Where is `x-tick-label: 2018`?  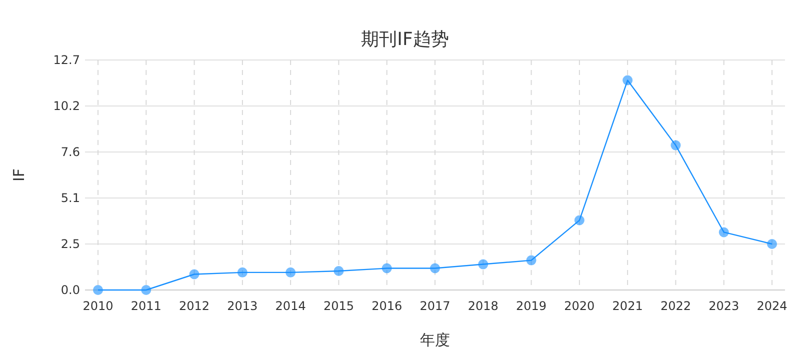 x-tick-label: 2018 is located at coordinates (483, 306).